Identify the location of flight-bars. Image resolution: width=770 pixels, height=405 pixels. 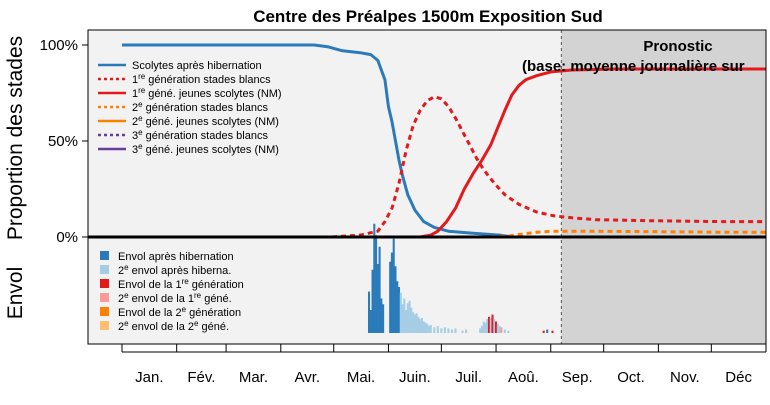
(460, 278).